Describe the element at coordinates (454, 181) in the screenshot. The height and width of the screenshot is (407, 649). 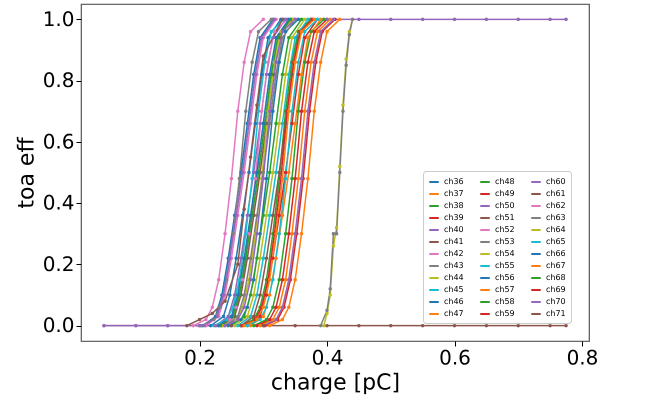
I see `legend-label: ch36` at that location.